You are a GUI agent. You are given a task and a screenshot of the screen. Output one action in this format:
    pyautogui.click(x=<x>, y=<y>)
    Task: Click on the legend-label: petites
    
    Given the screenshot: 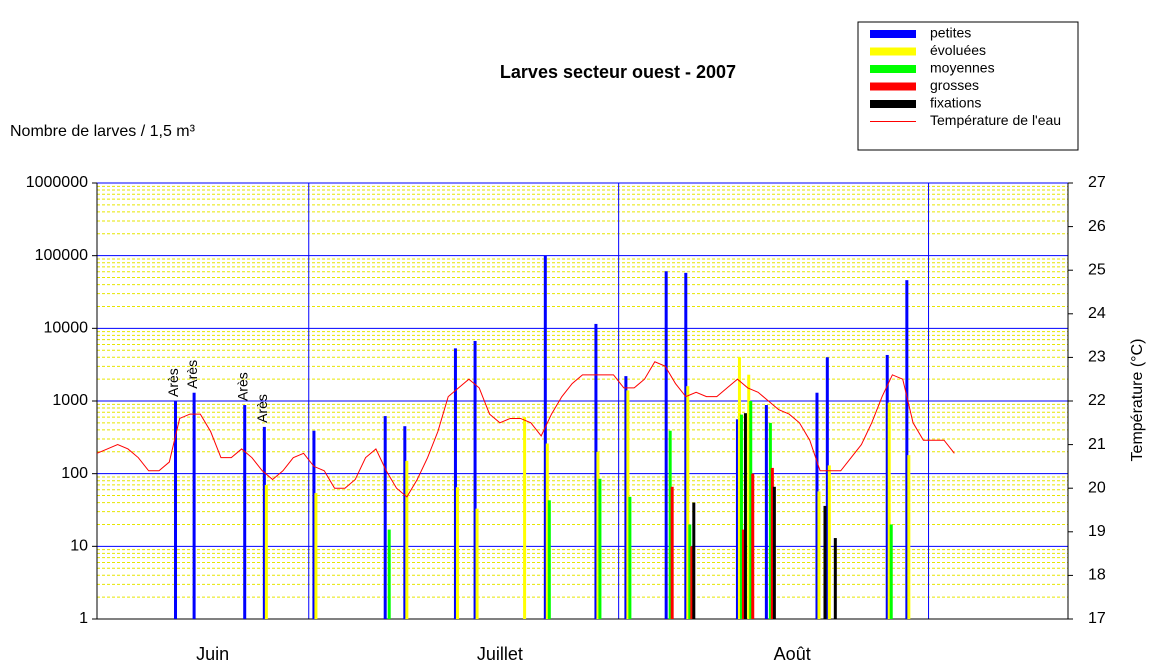 What is the action you would take?
    pyautogui.click(x=950, y=33)
    